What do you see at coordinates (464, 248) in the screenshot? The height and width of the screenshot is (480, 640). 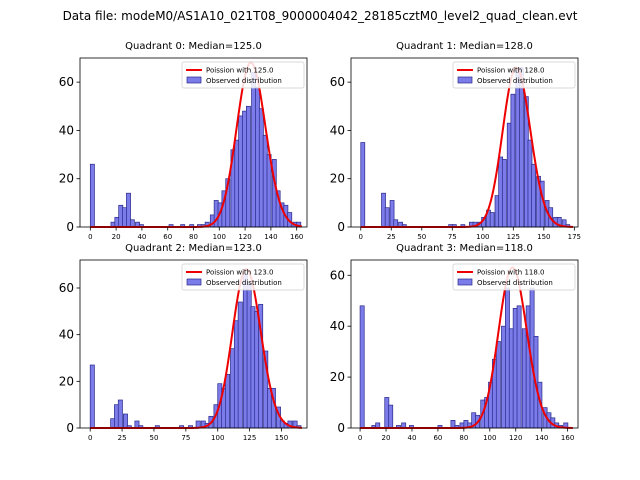 I see `panel-title: Quadrant 3: Median=118.0` at bounding box center [464, 248].